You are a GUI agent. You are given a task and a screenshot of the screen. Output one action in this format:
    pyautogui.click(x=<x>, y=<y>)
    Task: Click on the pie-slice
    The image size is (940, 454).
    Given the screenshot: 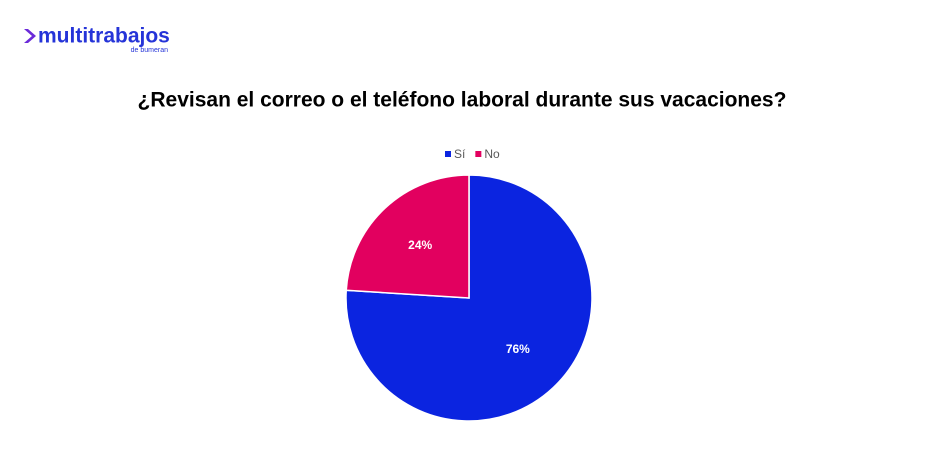 What is the action you would take?
    pyautogui.click(x=407, y=236)
    